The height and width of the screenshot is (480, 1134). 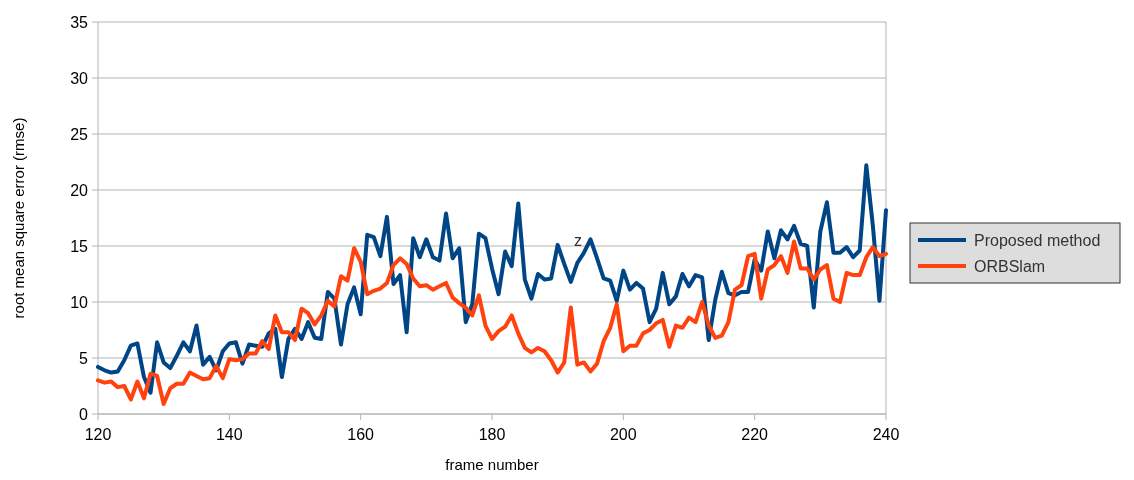 I want to click on y-tick-label: 30, so click(x=79, y=78).